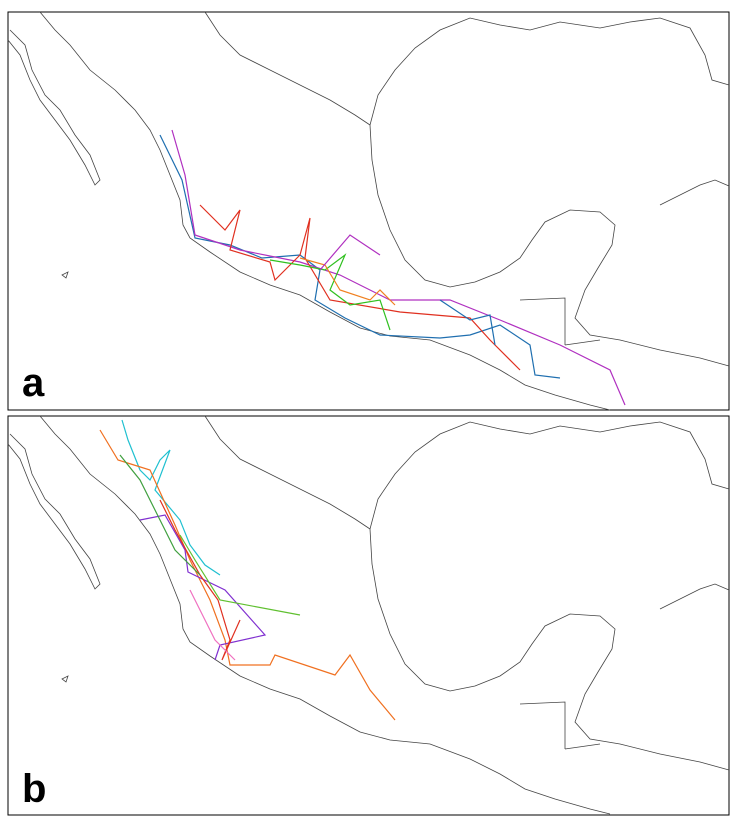 The image size is (737, 825). What do you see at coordinates (33, 383) in the screenshot?
I see `panel-label: a` at bounding box center [33, 383].